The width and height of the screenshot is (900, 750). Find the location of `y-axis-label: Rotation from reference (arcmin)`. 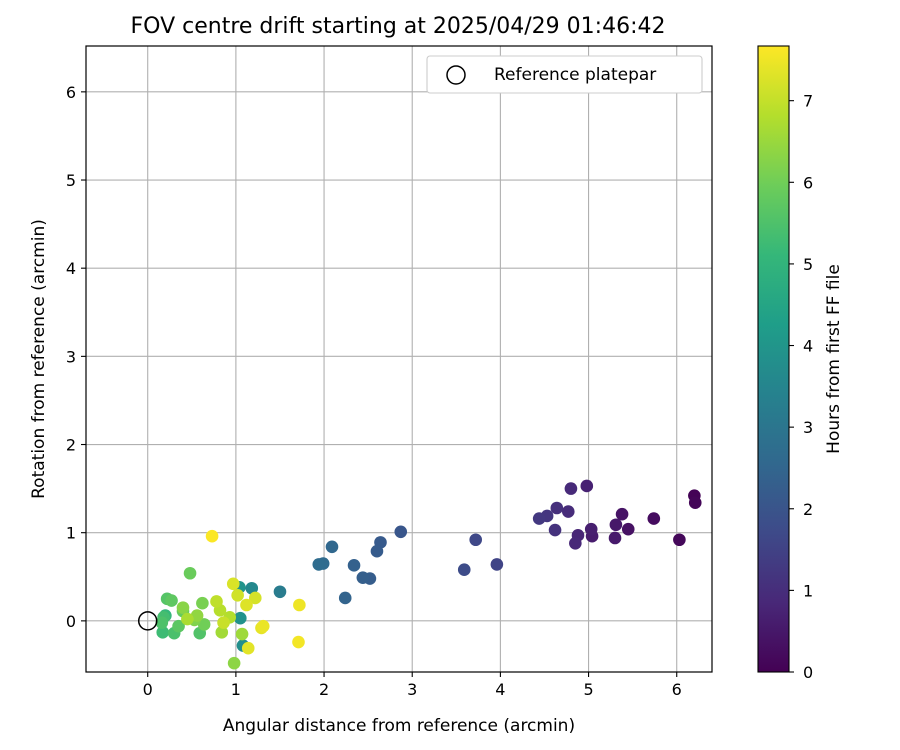

y-axis-label: Rotation from reference (arcmin) is located at coordinates (39, 359).